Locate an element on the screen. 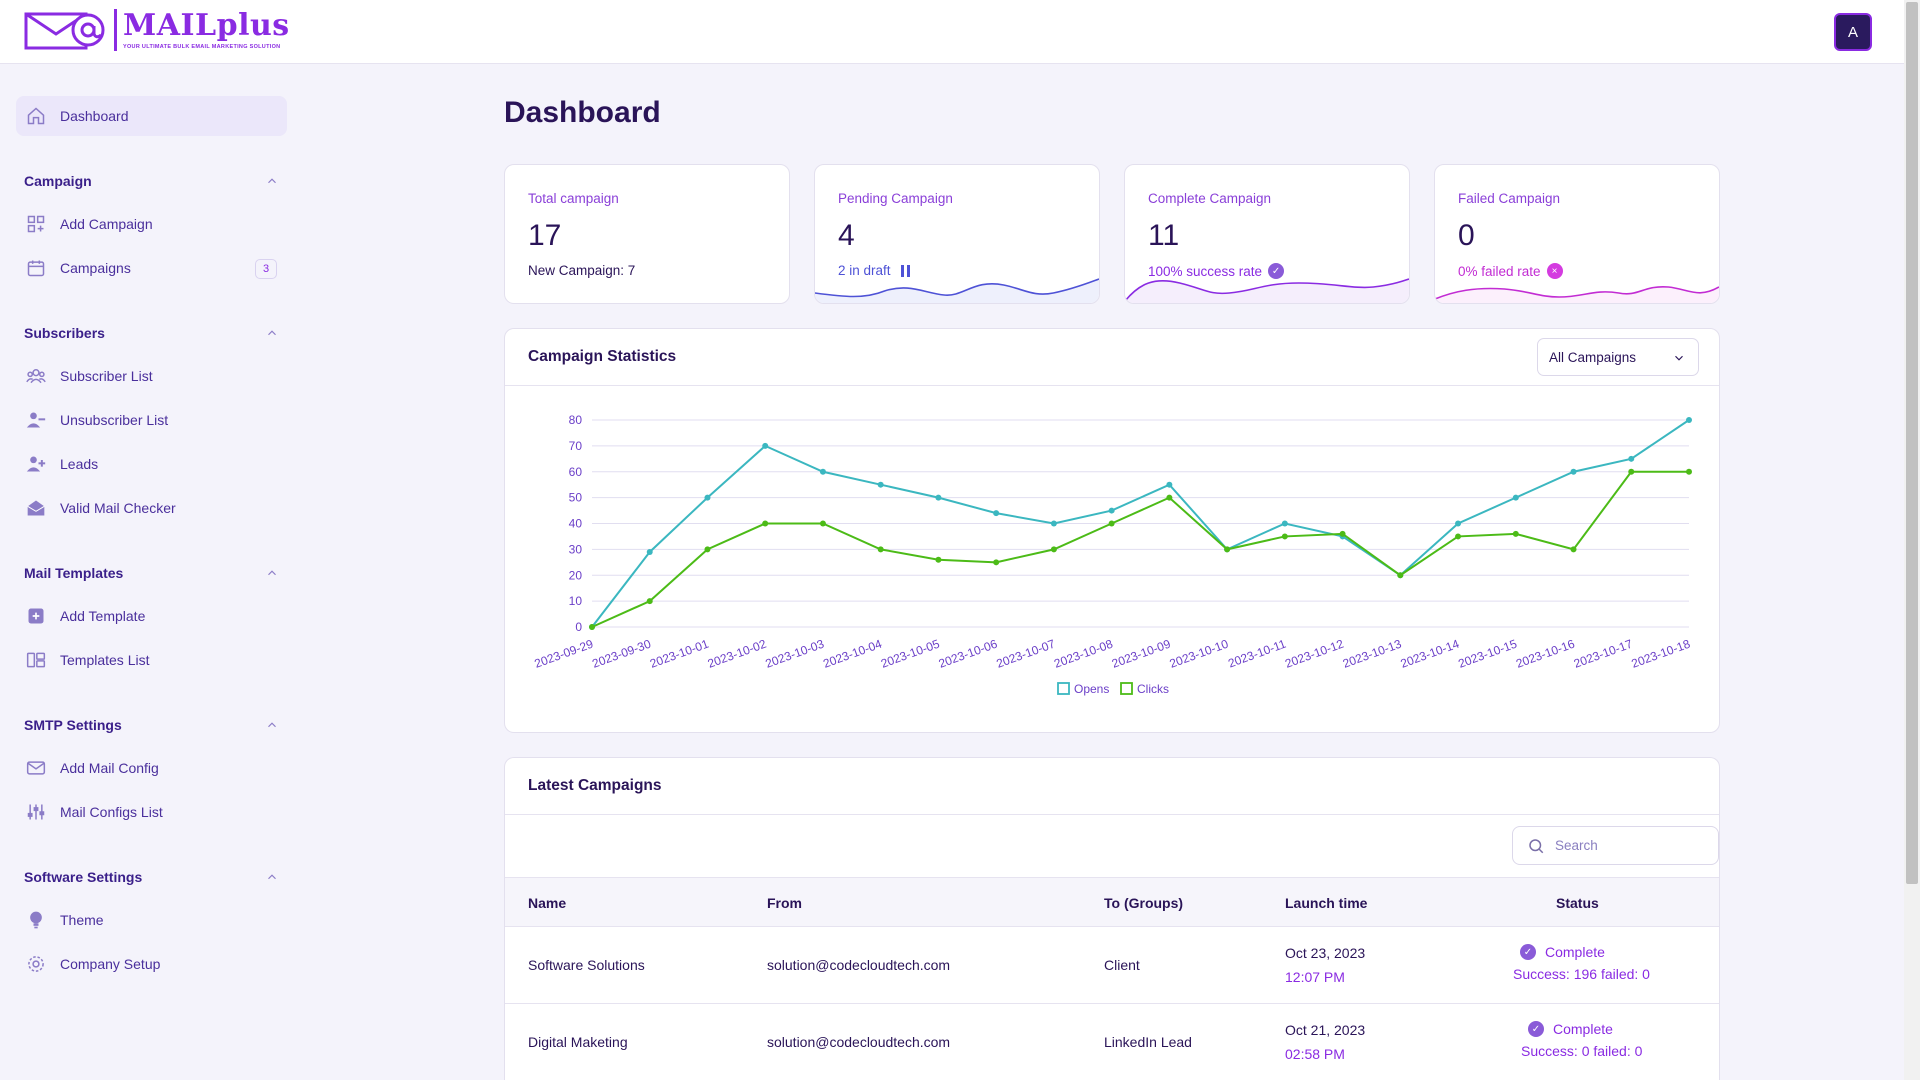  envelope-at-icon is located at coordinates (64, 31).